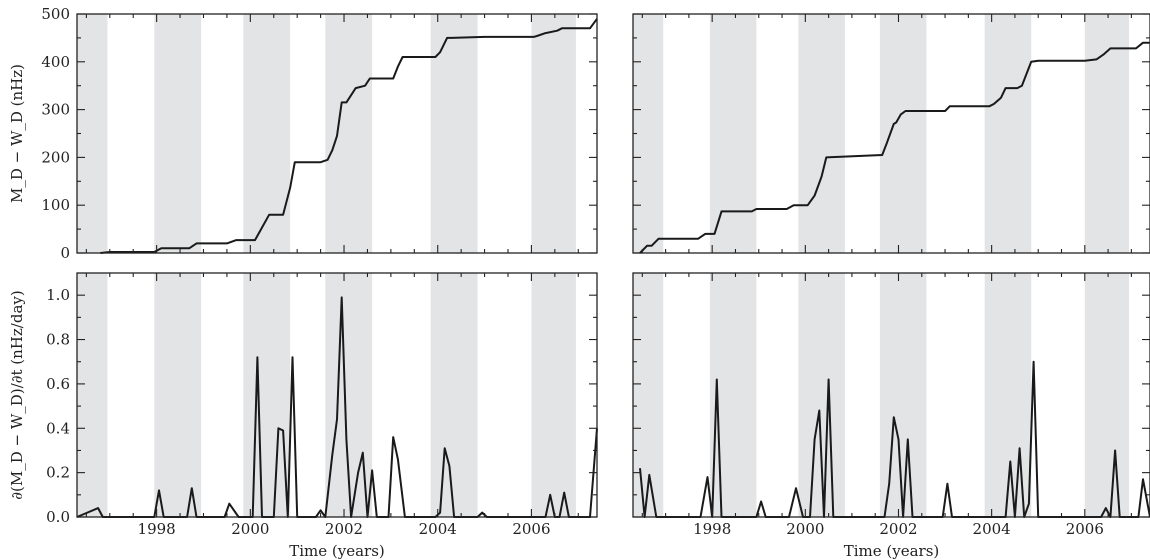 This screenshot has height=560, width=1150. I want to click on y-tick-label: 500, so click(55, 14).